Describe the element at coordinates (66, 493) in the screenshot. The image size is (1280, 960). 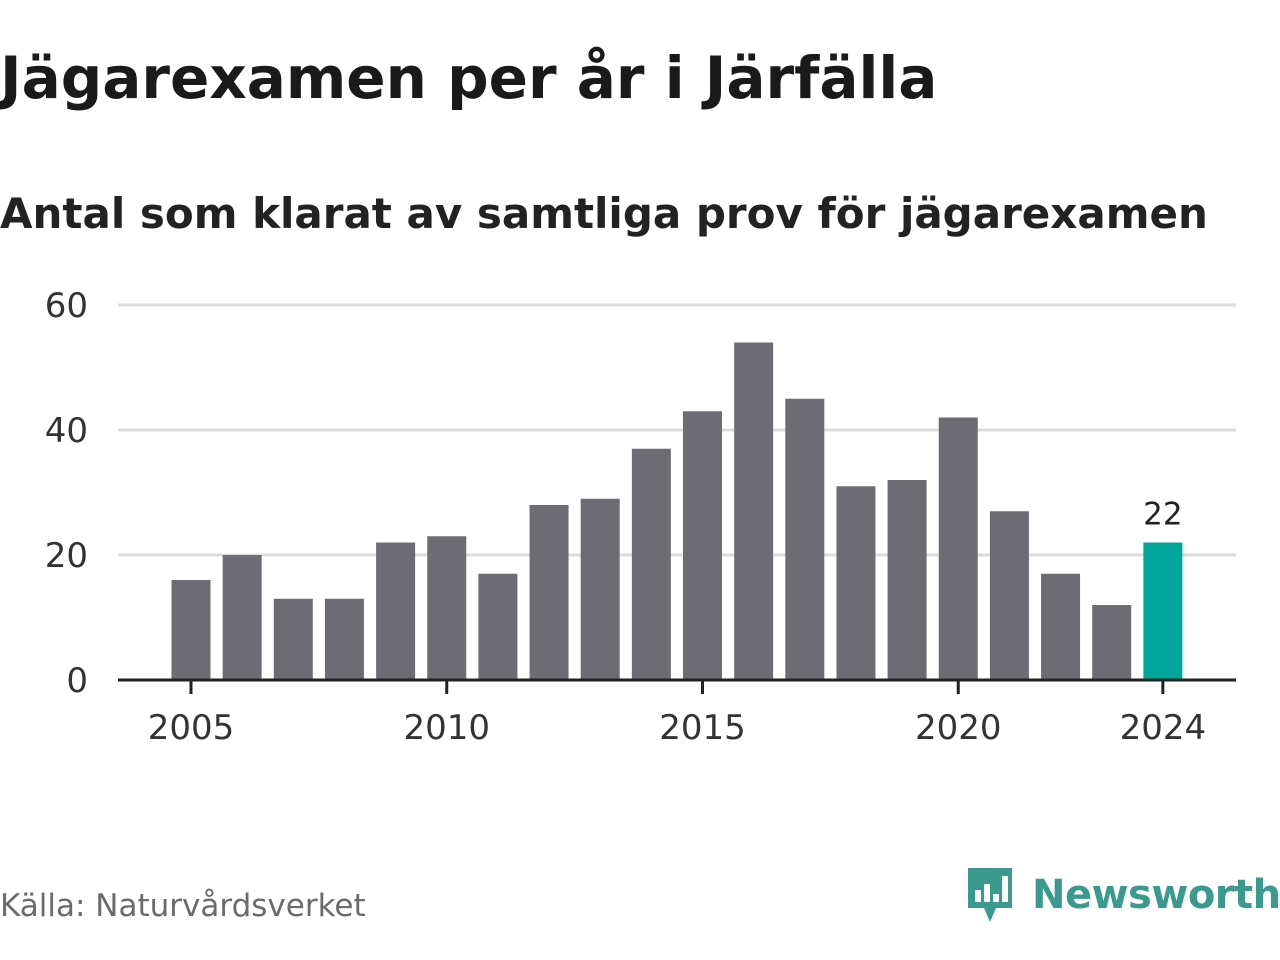
I see `y-axis-tick-labels: 0 20 40 60` at that location.